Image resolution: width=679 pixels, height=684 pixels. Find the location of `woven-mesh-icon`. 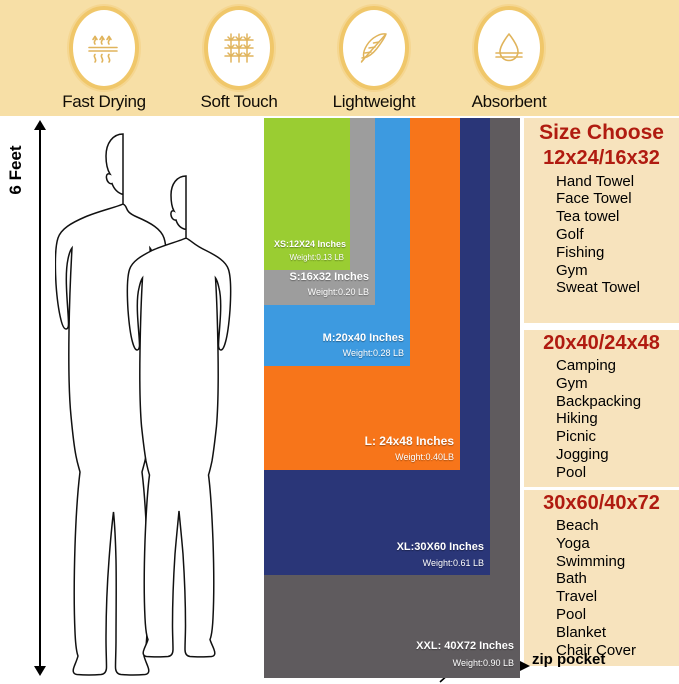

woven-mesh-icon is located at coordinates (239, 48).